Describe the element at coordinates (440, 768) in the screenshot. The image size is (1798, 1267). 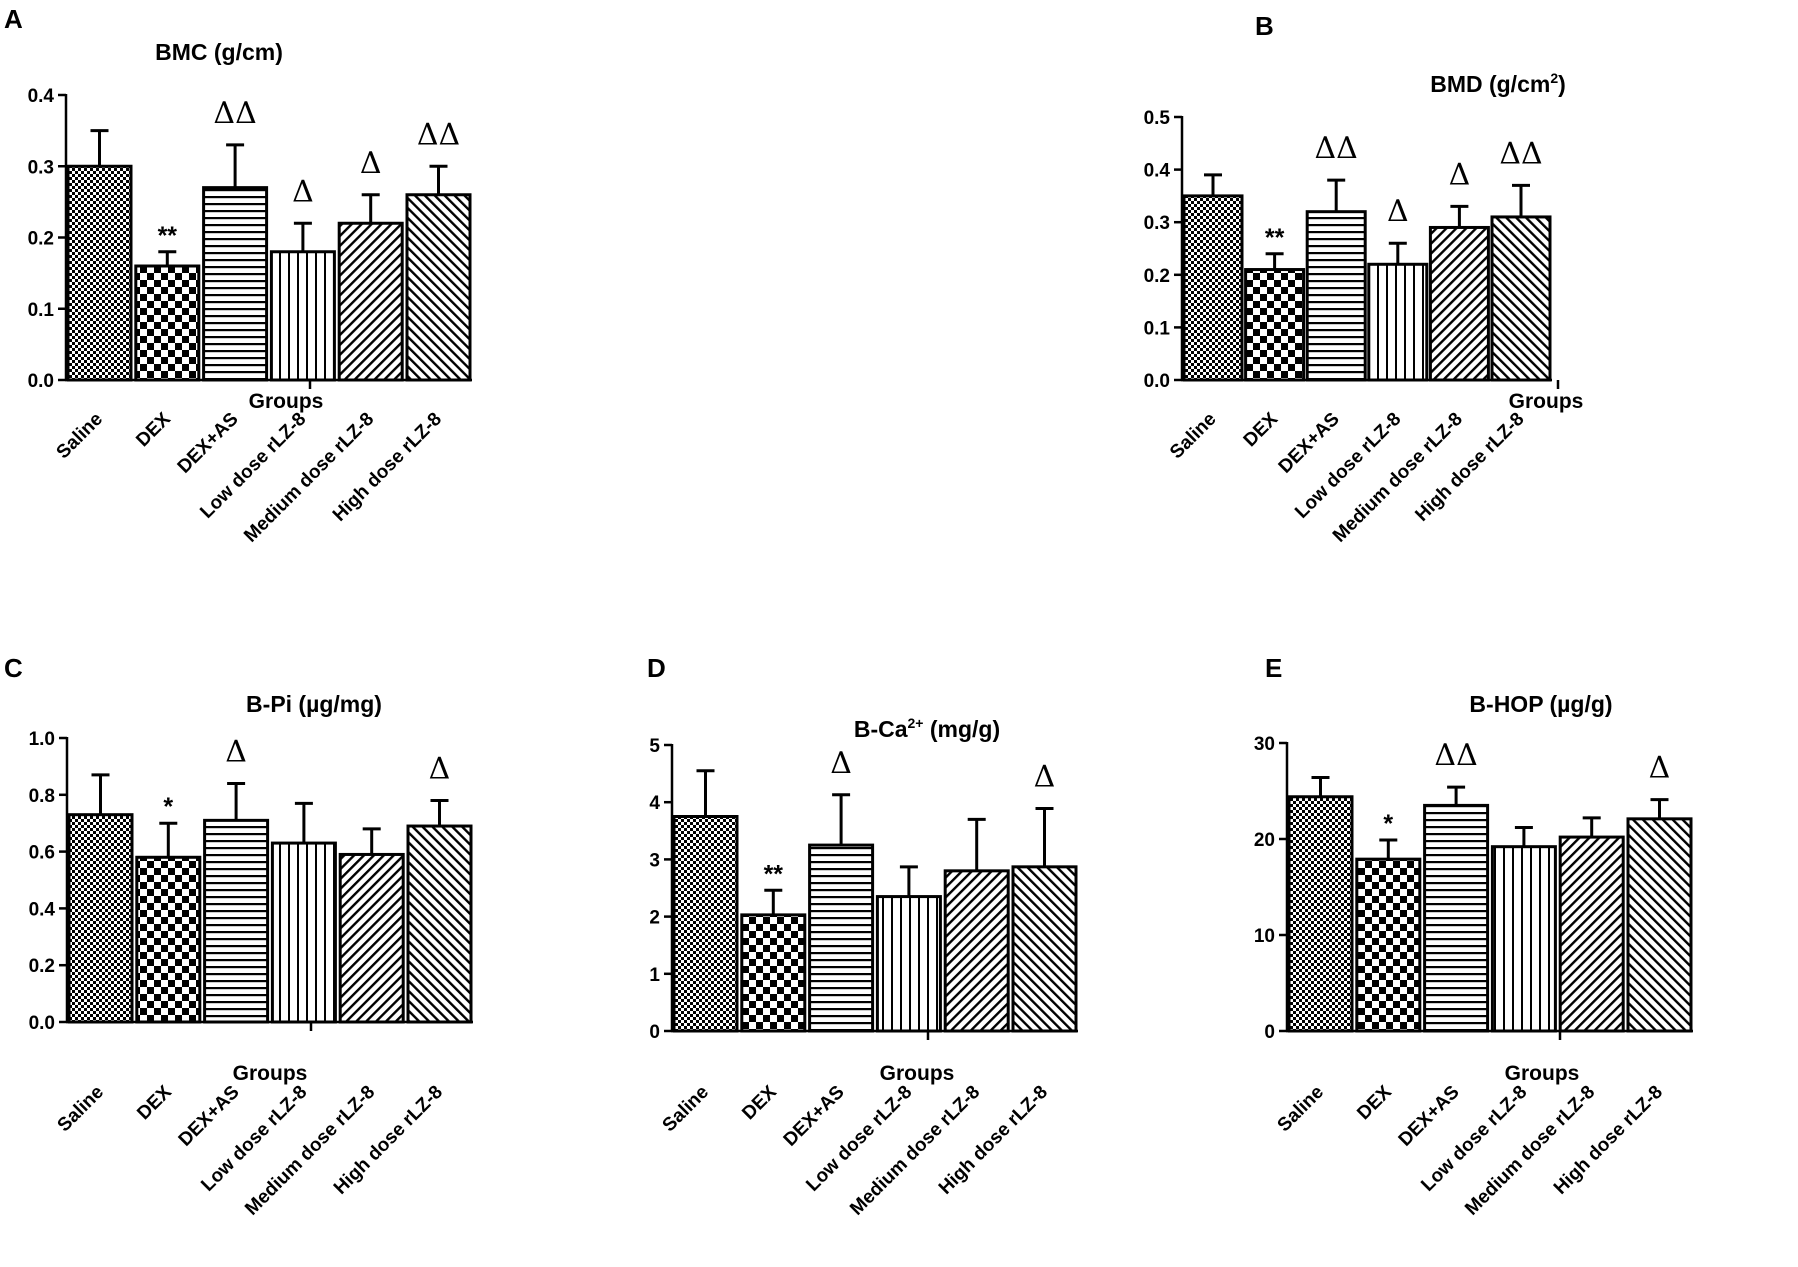
I see `significance-c-high-dose: Δ` at that location.